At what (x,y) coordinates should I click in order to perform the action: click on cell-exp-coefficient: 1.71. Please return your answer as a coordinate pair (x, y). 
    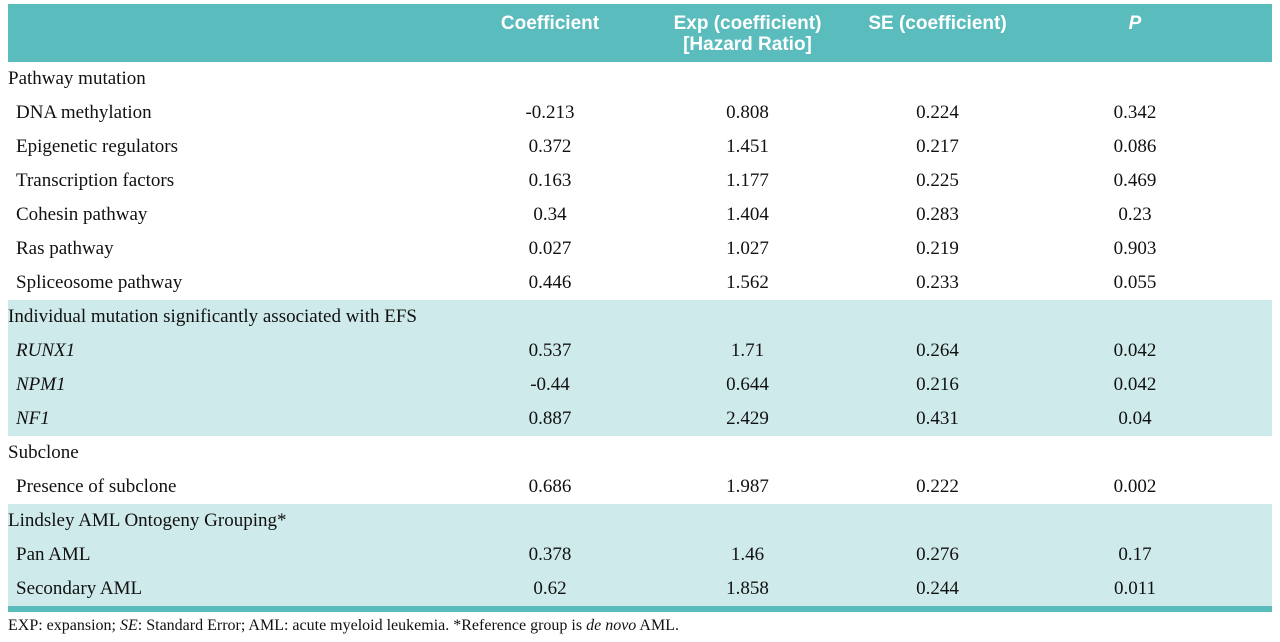
    Looking at the image, I should click on (747, 350).